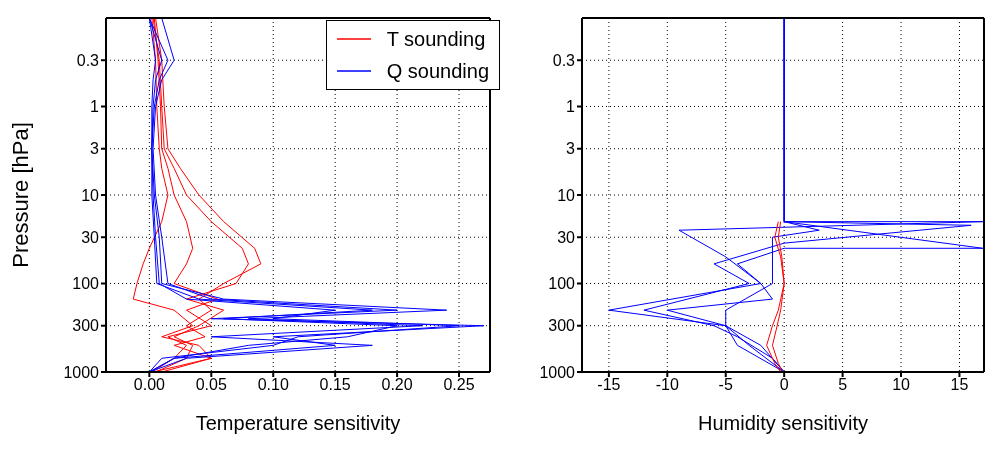 This screenshot has width=1005, height=452. I want to click on x-tick-label: 0.25, so click(459, 385).